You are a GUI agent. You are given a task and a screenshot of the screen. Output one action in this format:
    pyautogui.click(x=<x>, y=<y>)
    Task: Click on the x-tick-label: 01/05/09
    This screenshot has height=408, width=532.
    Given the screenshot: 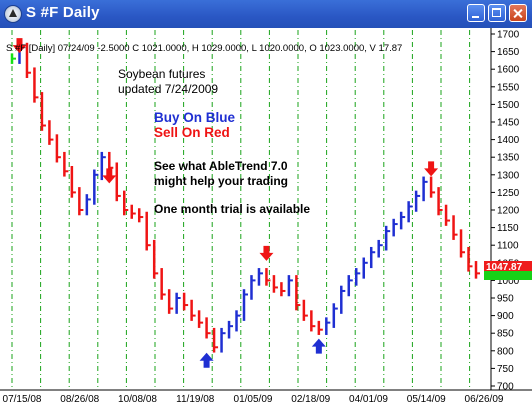 What is the action you would take?
    pyautogui.click(x=253, y=399)
    